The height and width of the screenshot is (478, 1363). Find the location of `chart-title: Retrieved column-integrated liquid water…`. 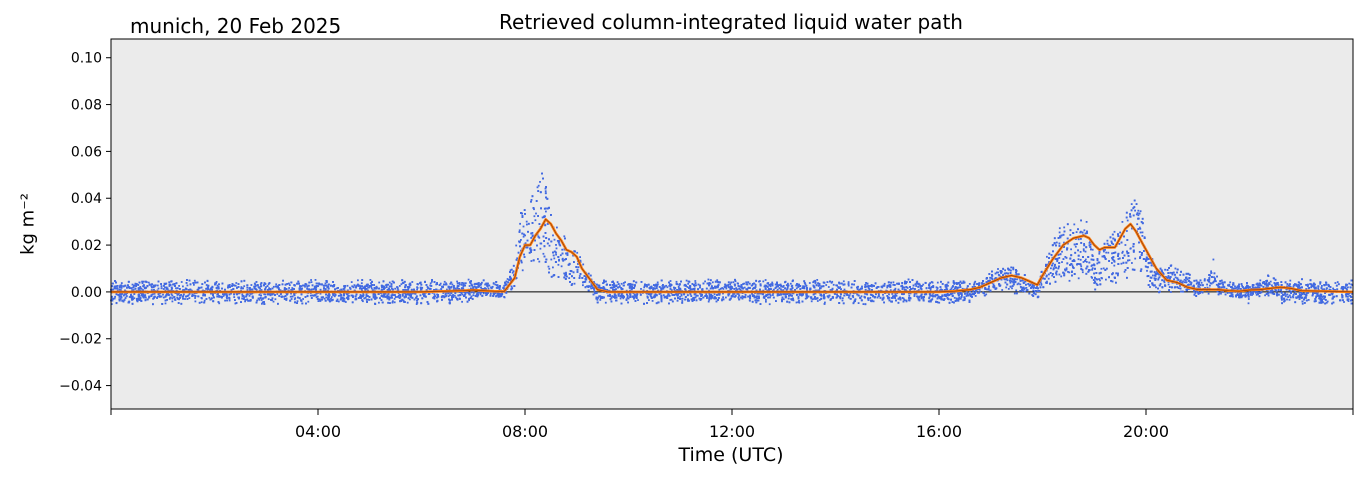

chart-title: Retrieved column-integrated liquid water… is located at coordinates (731, 22).